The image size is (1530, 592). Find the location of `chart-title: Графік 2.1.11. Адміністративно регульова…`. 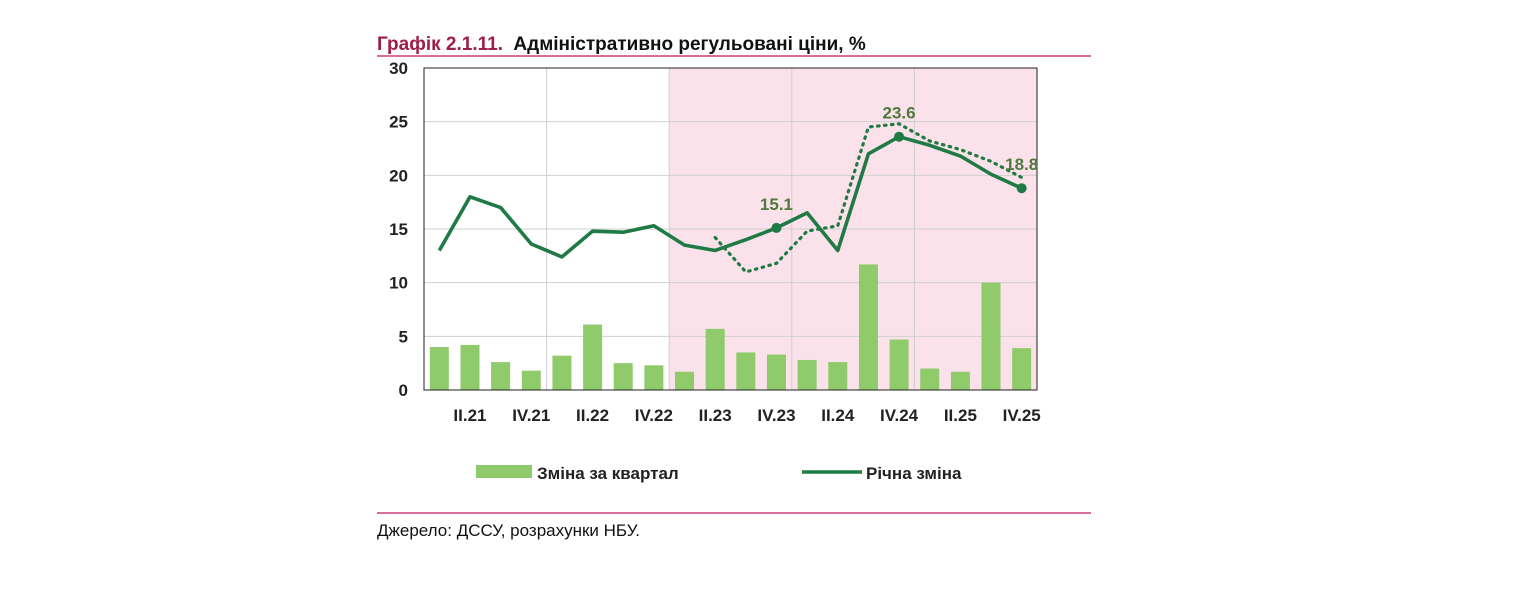

chart-title: Графік 2.1.11. Адміністративно регульова… is located at coordinates (621, 44).